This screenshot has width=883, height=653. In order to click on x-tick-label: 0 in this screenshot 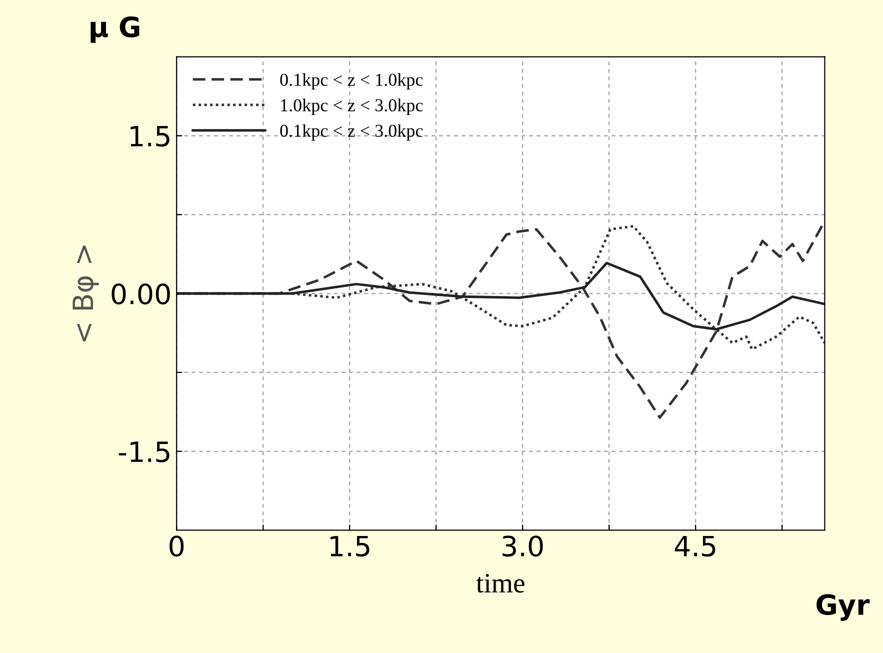, I will do `click(177, 546)`.